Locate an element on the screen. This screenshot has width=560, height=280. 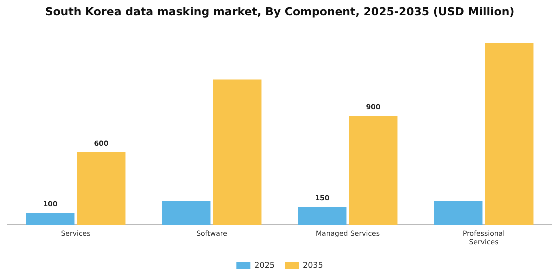
legend-label: 2035 is located at coordinates (313, 265).